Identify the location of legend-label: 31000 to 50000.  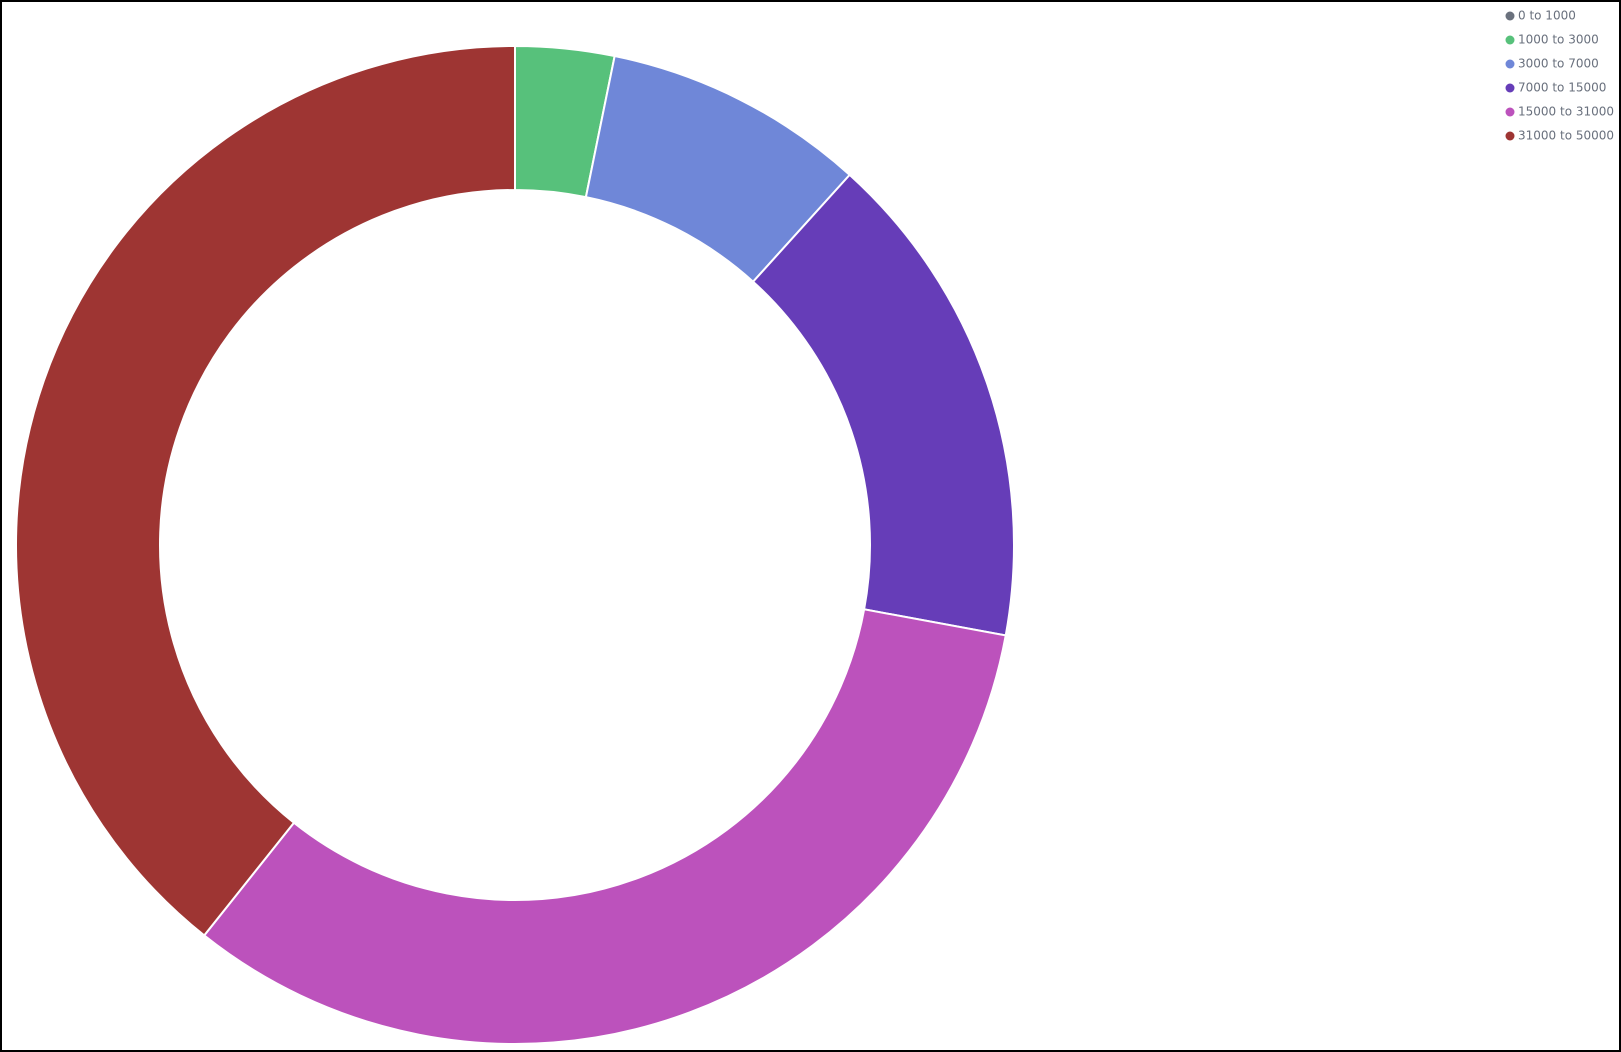
(1566, 136).